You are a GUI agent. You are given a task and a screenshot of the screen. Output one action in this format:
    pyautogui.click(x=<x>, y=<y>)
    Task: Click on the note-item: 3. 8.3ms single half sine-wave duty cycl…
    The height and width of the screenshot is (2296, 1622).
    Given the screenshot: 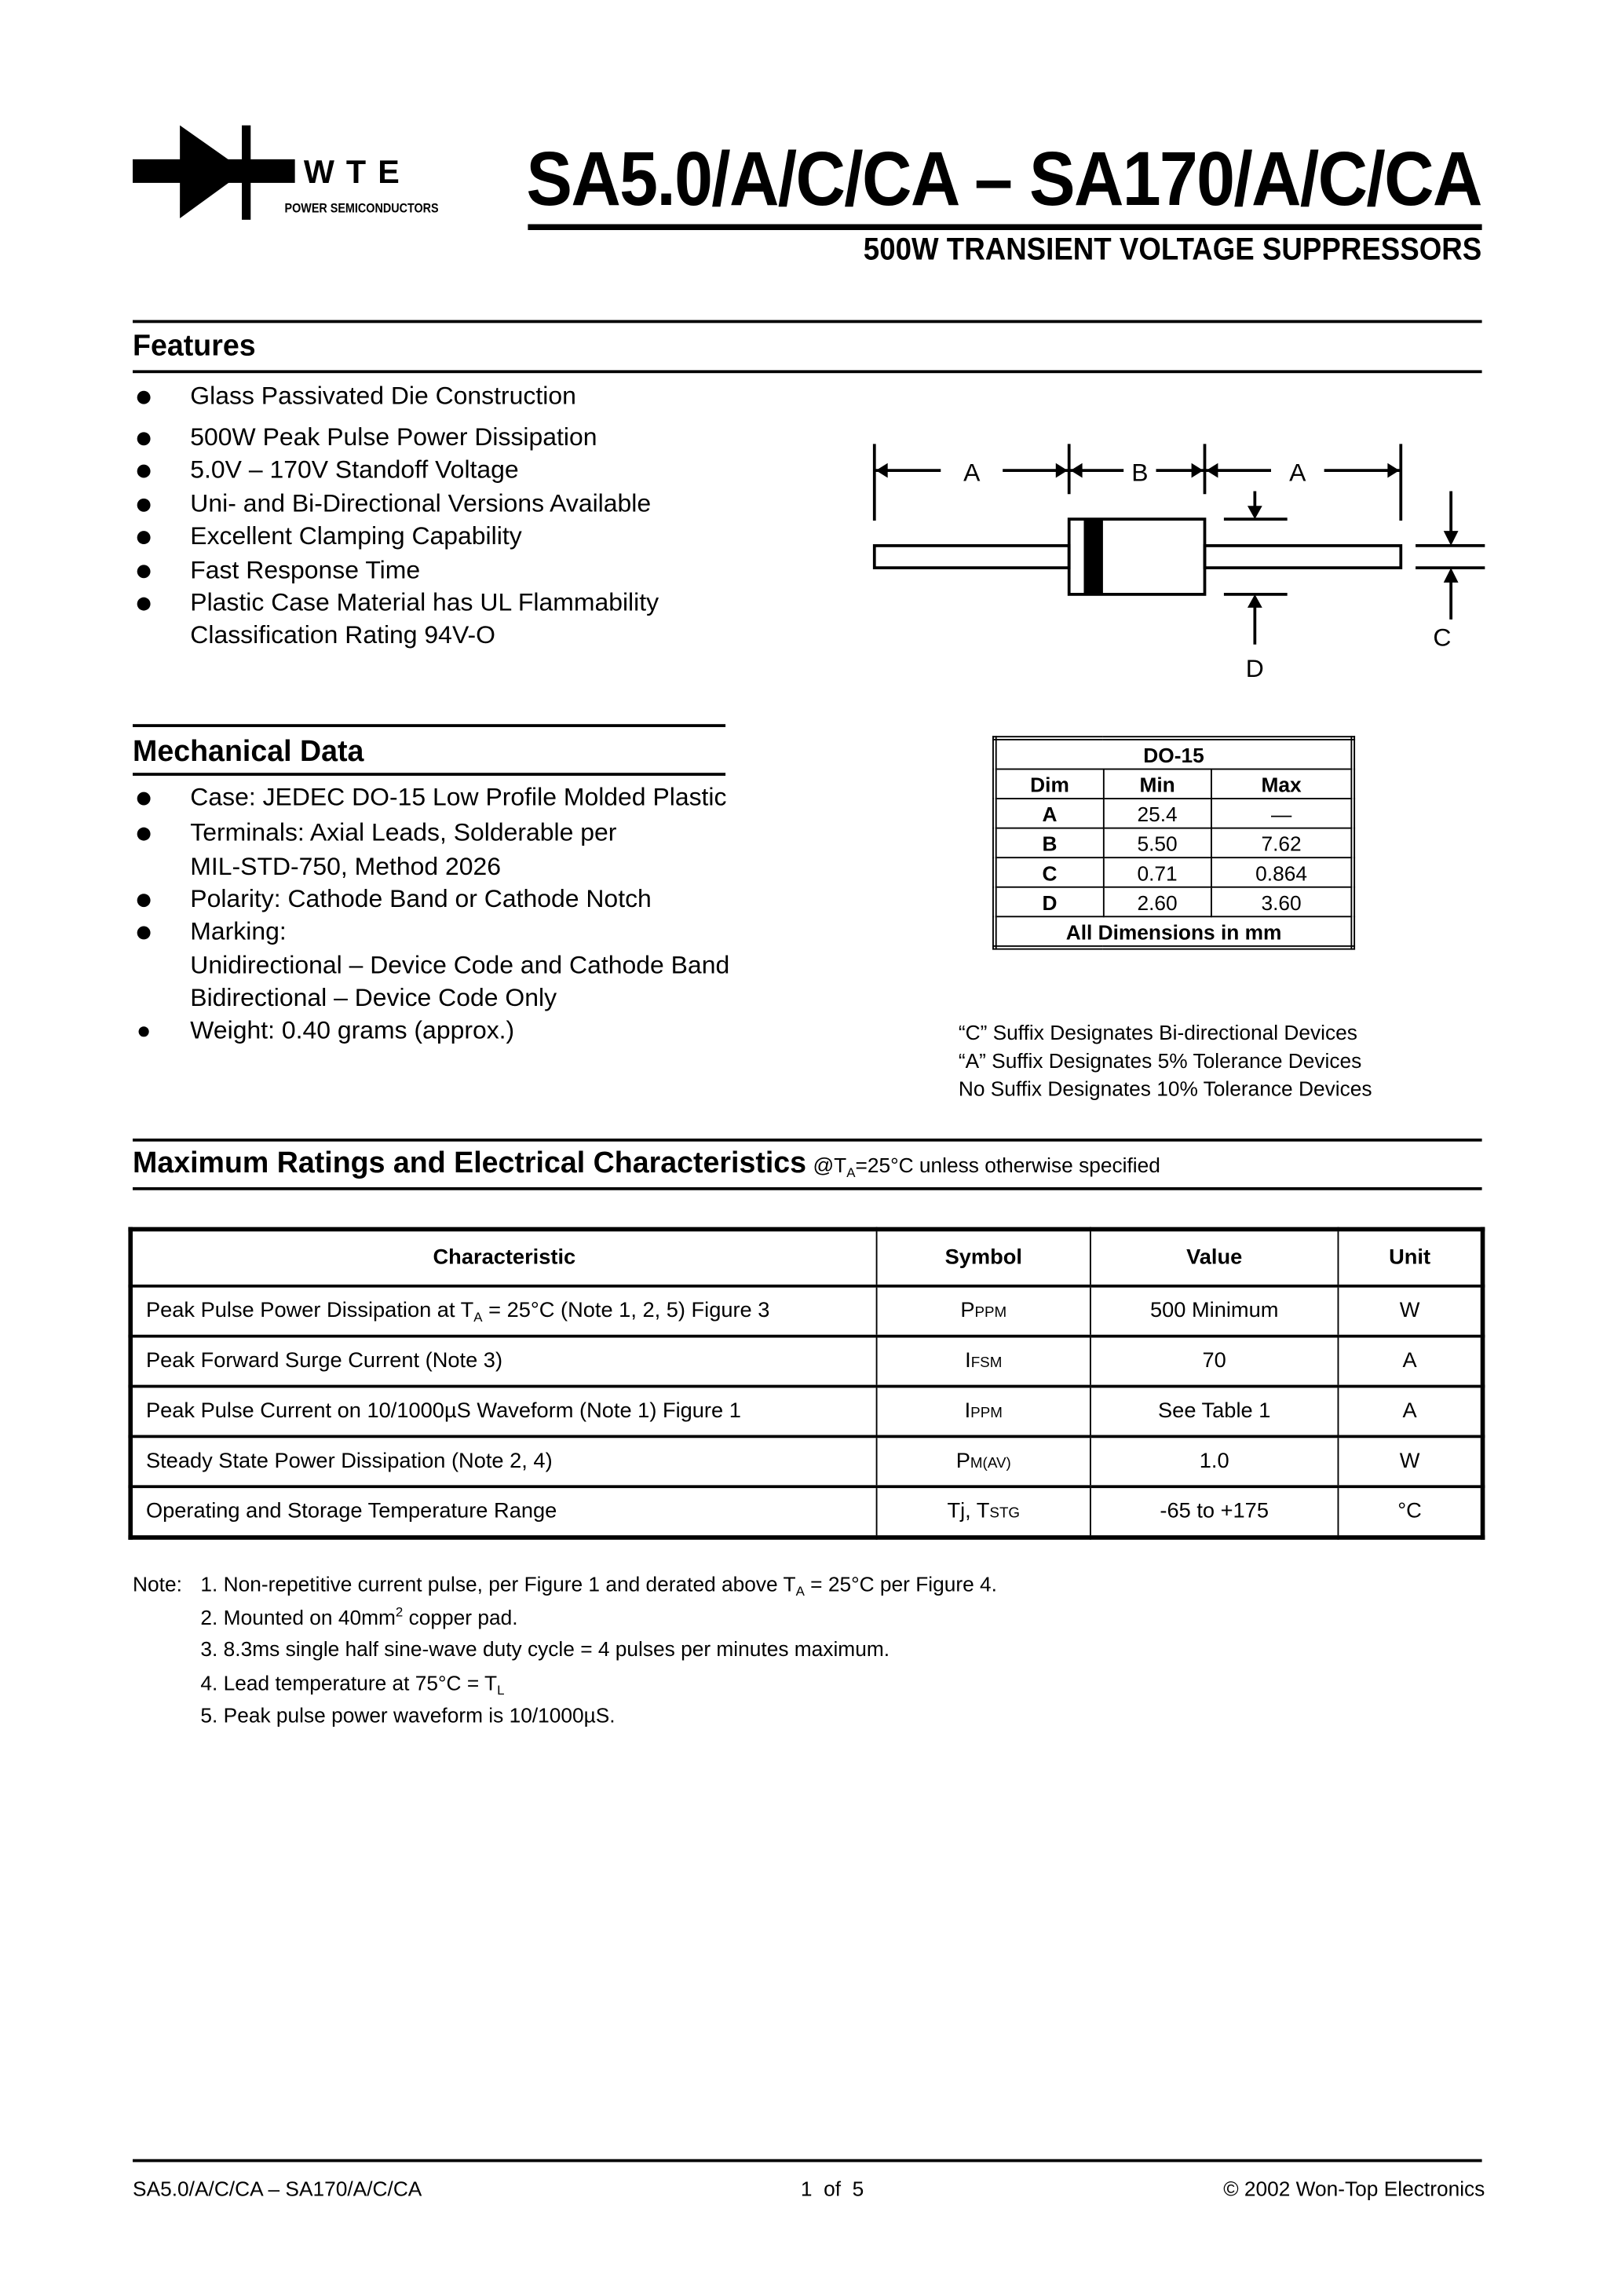 What is the action you would take?
    pyautogui.click(x=545, y=1649)
    